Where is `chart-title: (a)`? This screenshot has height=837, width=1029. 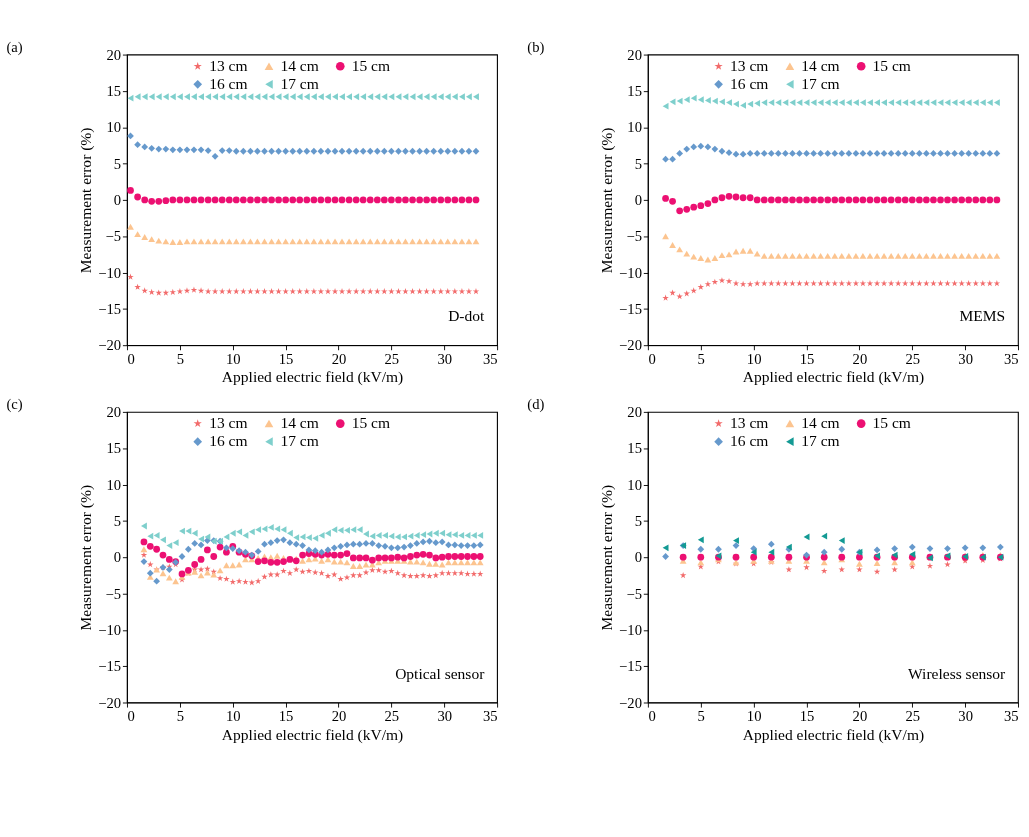
chart-title: (a) is located at coordinates (14, 47).